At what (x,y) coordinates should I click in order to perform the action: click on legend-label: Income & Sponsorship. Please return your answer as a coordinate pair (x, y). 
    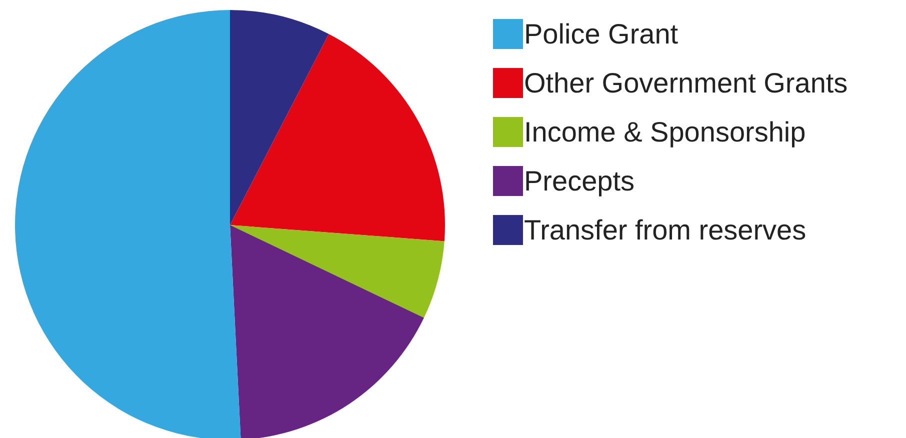
    Looking at the image, I should click on (665, 132).